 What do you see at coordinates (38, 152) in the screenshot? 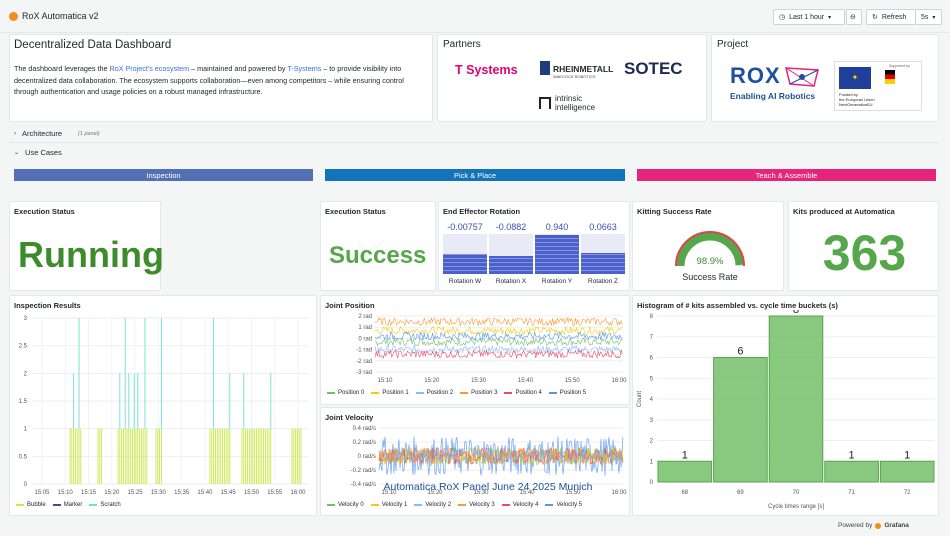
I see `row-use-cases: ⌄ Use Cases` at bounding box center [38, 152].